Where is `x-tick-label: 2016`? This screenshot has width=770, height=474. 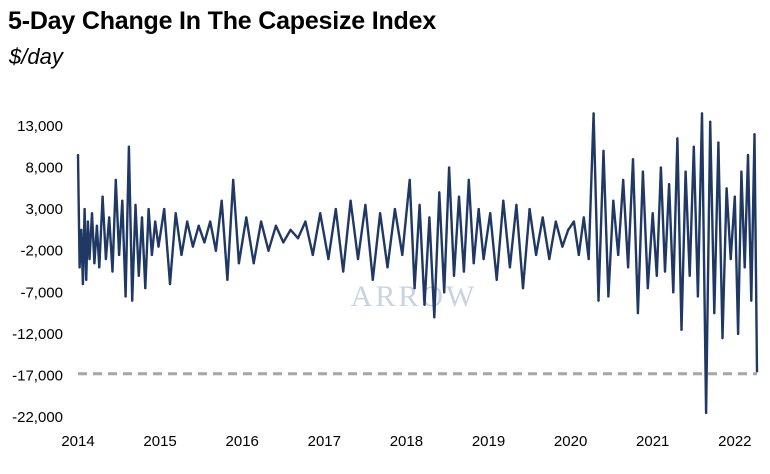 x-tick-label: 2016 is located at coordinates (242, 441).